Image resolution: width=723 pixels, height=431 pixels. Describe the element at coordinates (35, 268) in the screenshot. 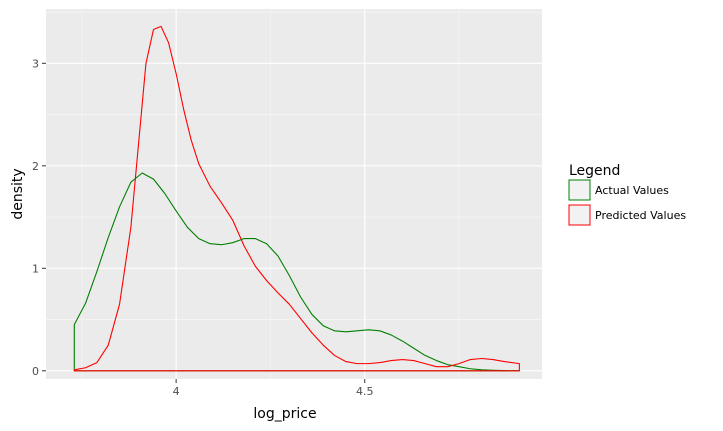

I see `y-tick-label: 1` at that location.